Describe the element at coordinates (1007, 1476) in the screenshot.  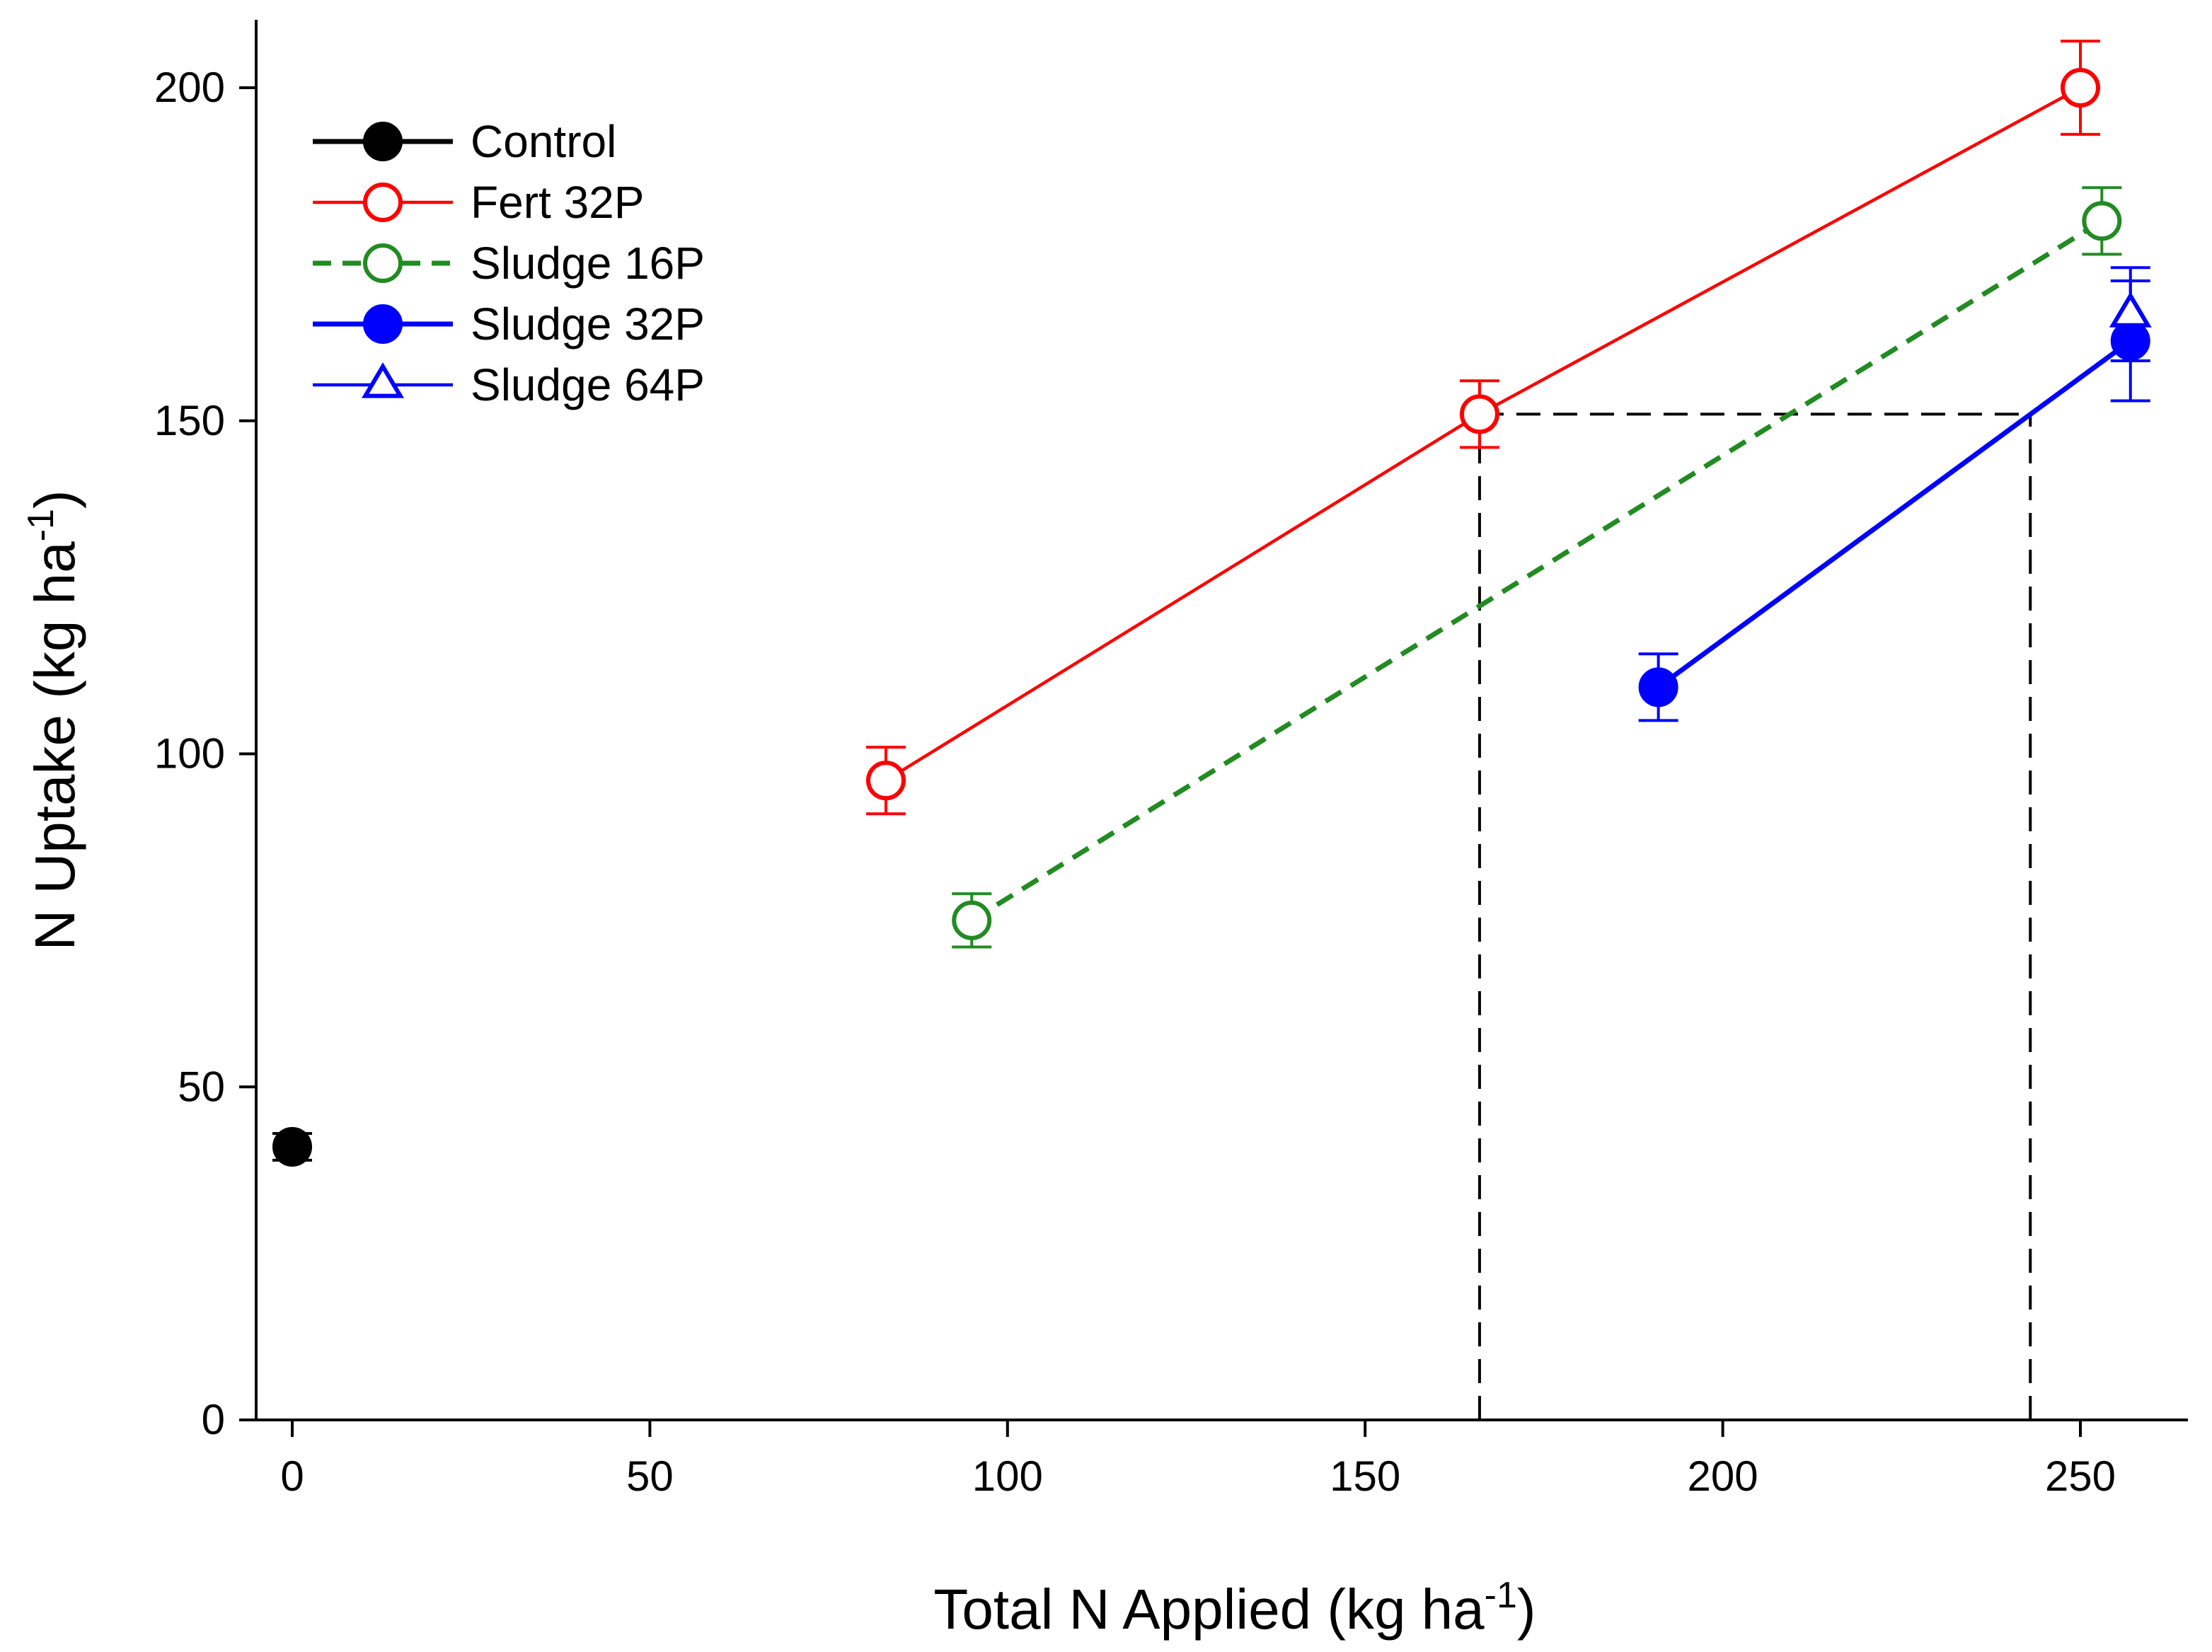
I see `x-tick-label: 100` at that location.